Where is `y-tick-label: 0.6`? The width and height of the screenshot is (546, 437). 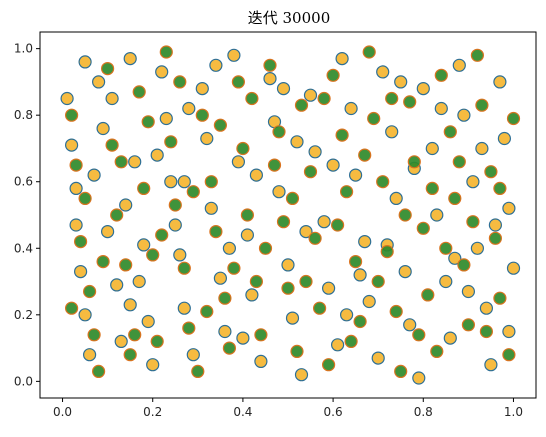 y-tick-label: 0.6 is located at coordinates (23, 182).